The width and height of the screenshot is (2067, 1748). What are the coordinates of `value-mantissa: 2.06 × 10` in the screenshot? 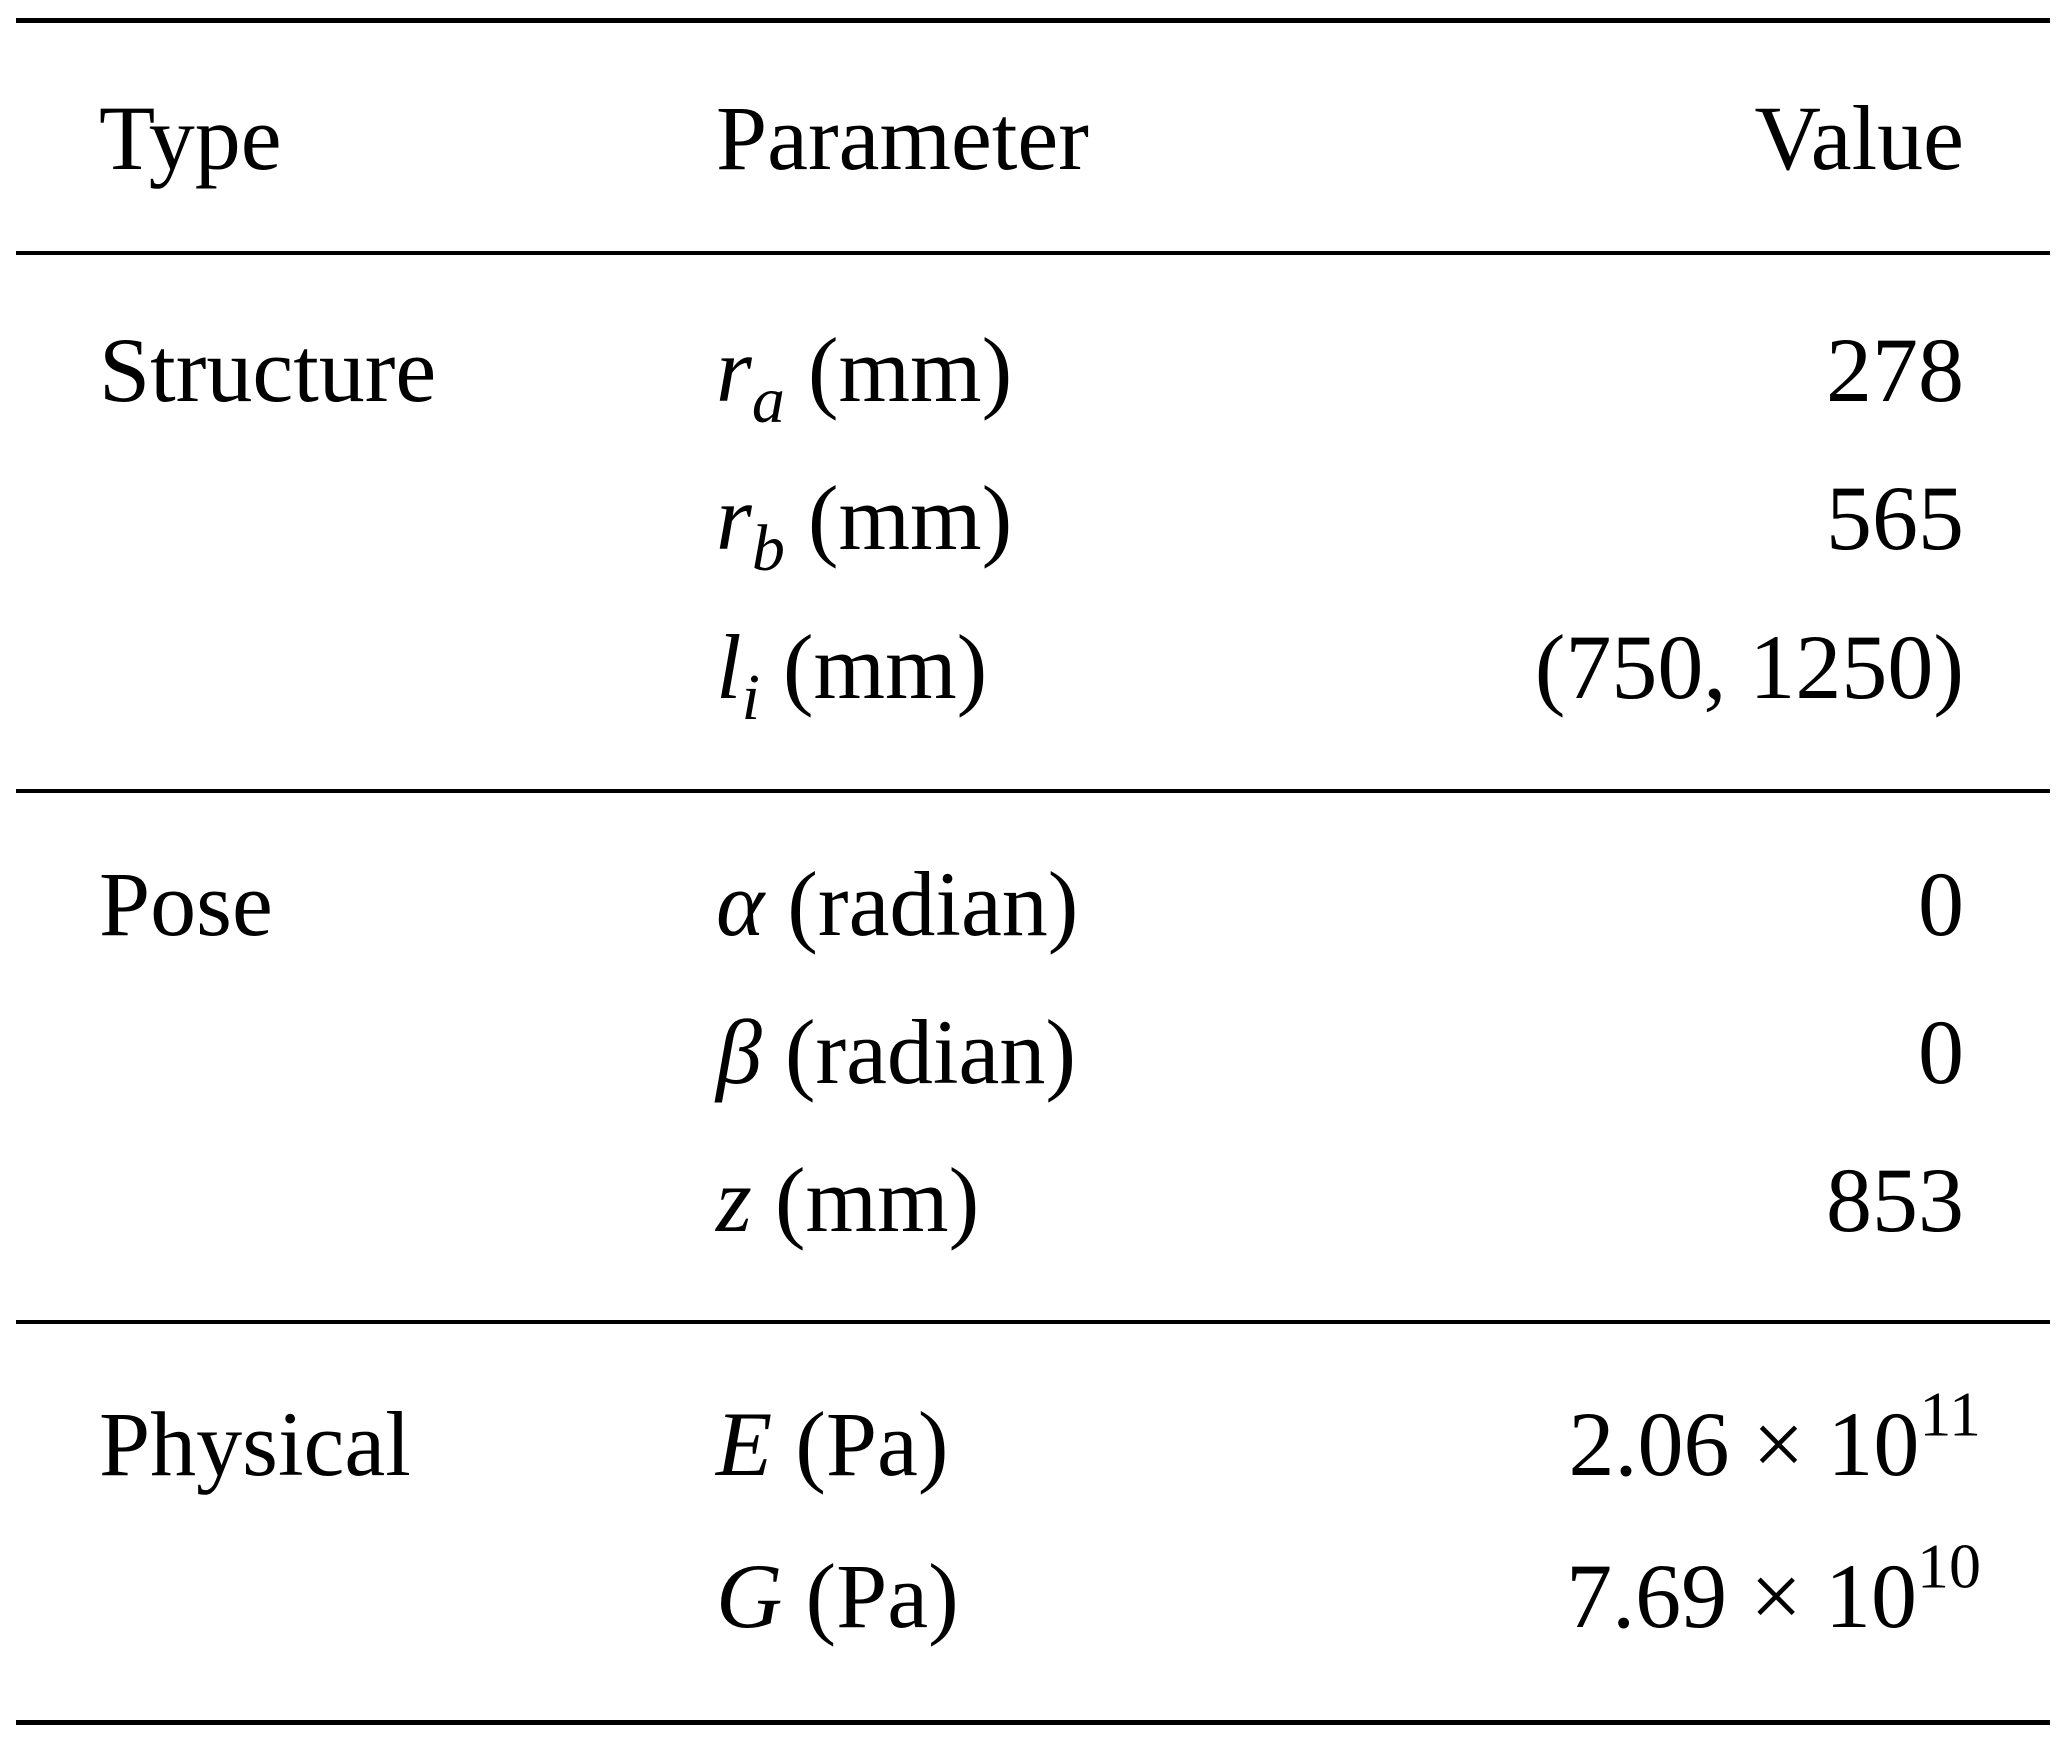 It's located at (1744, 1444).